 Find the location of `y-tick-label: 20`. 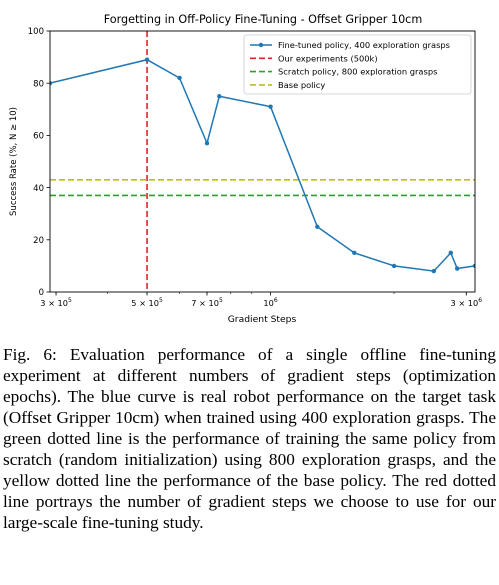

y-tick-label: 20 is located at coordinates (38, 241).